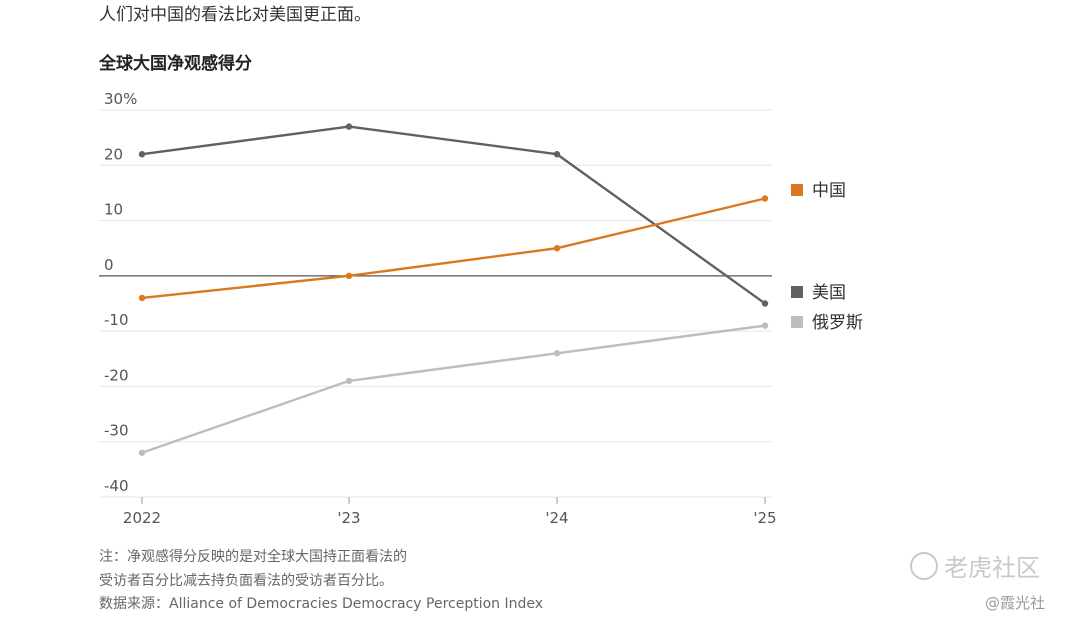 The width and height of the screenshot is (1080, 627). Describe the element at coordinates (175, 64) in the screenshot. I see `chart-title: 全球大国净观感得分` at that location.